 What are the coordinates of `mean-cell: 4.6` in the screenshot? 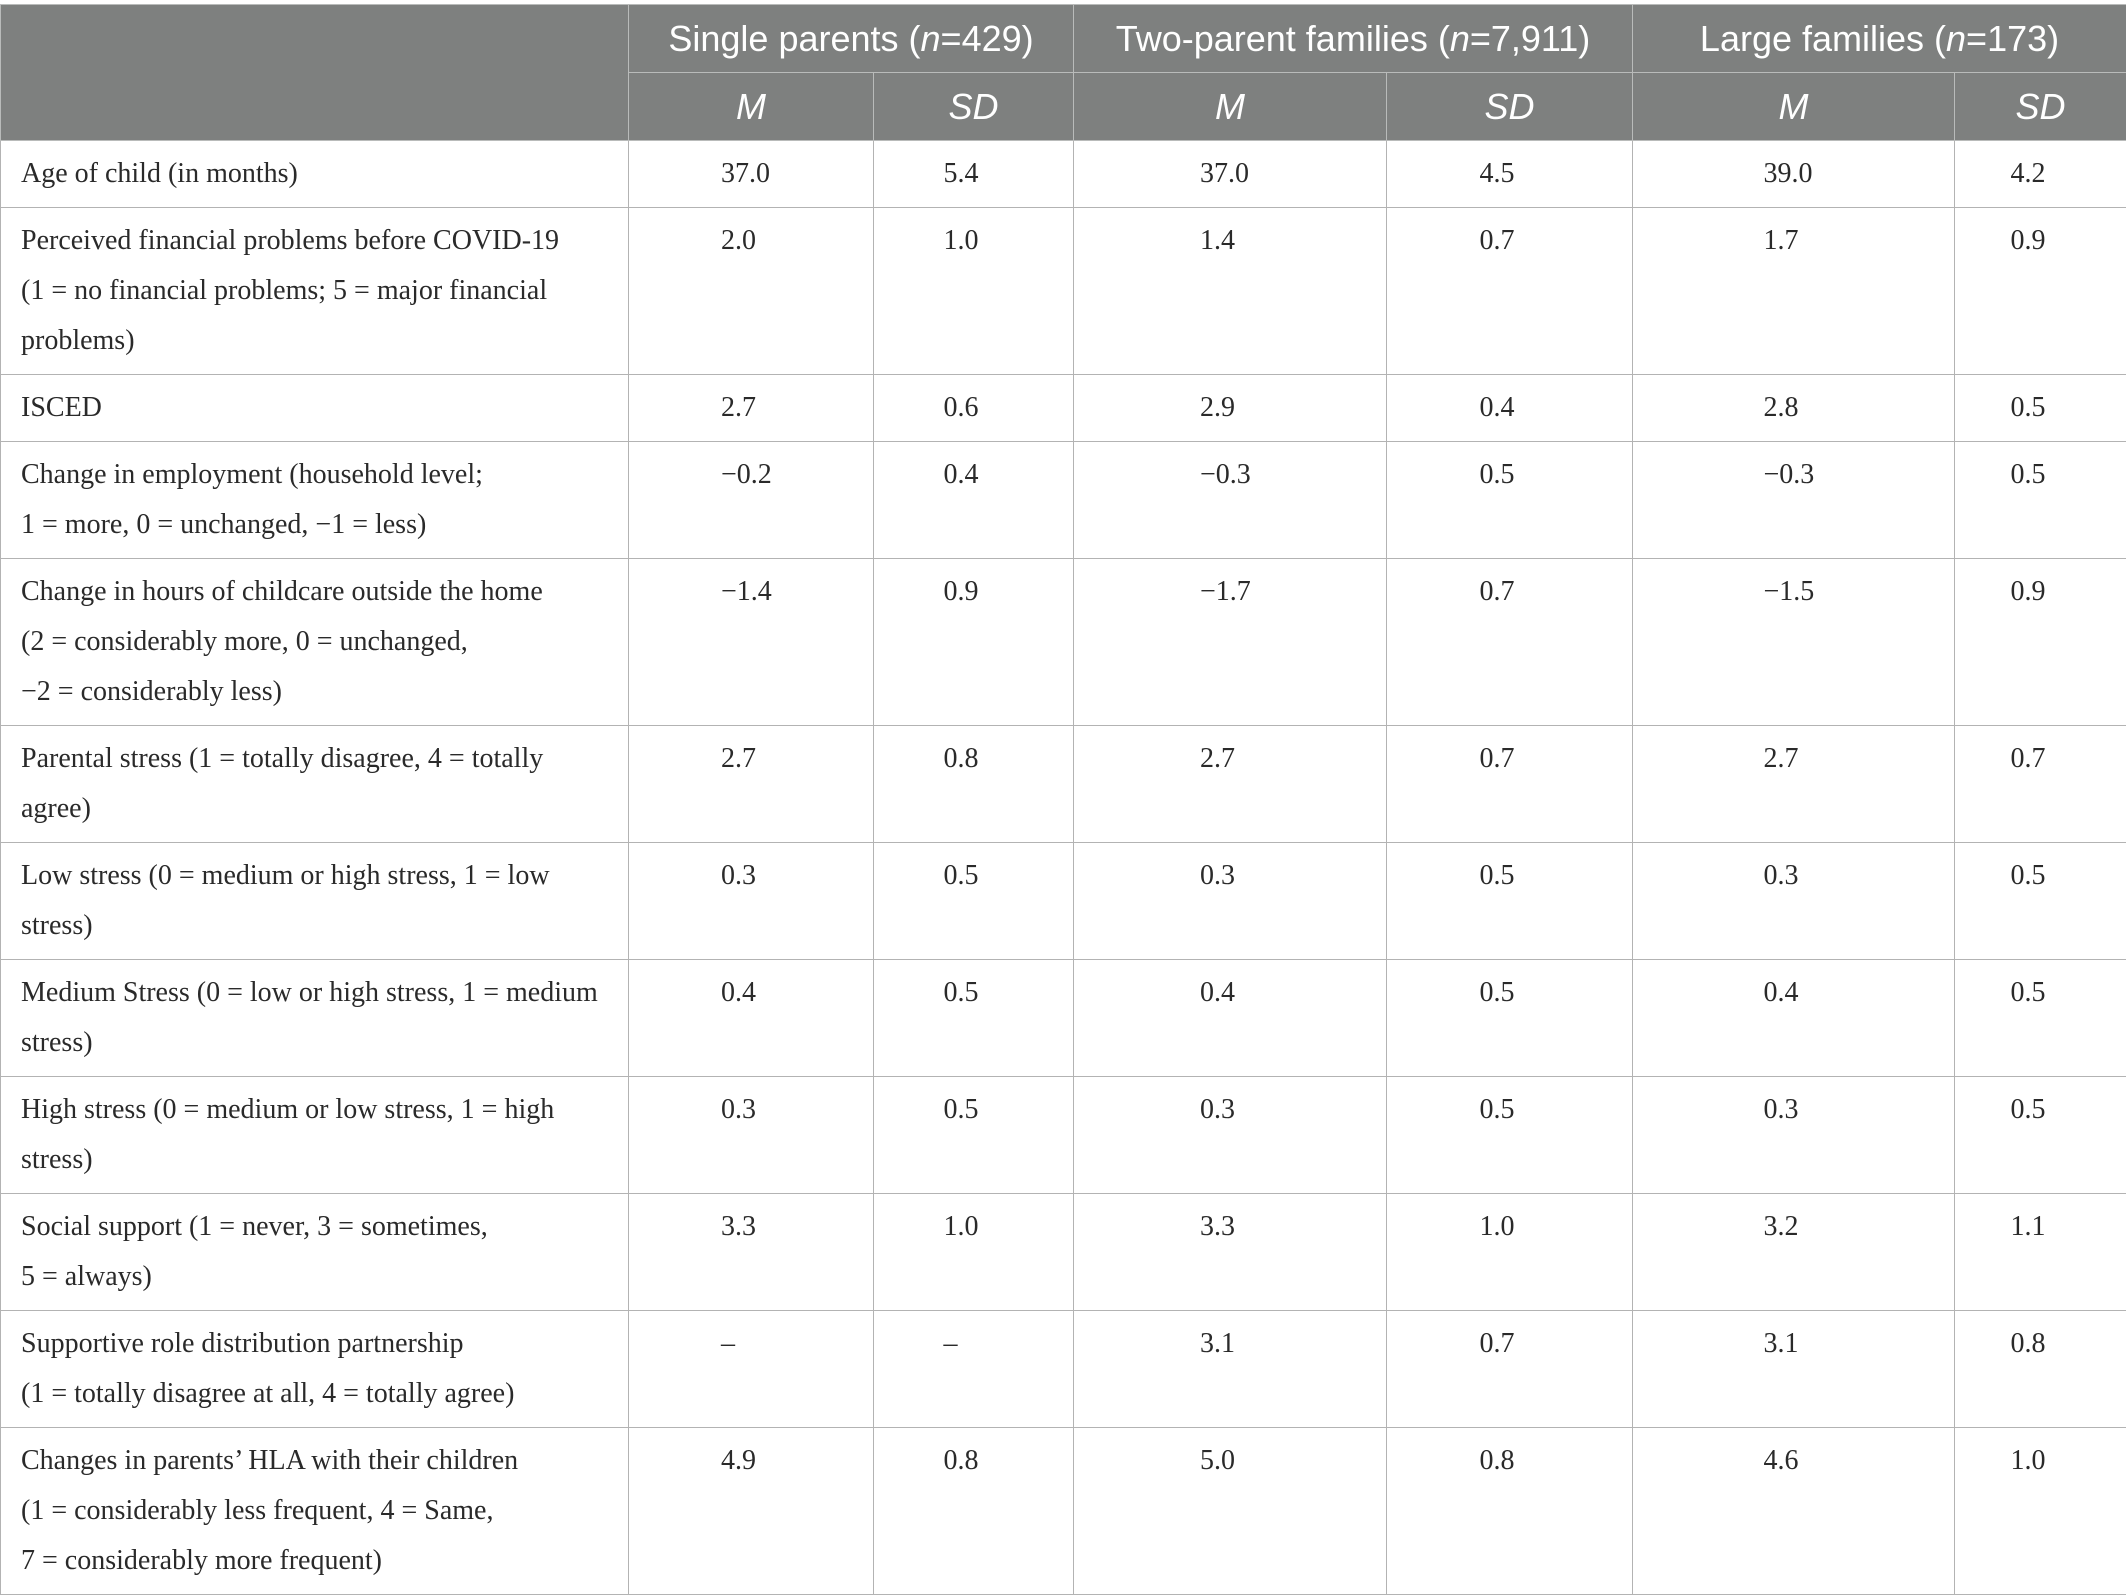 It's located at (1794, 1511).